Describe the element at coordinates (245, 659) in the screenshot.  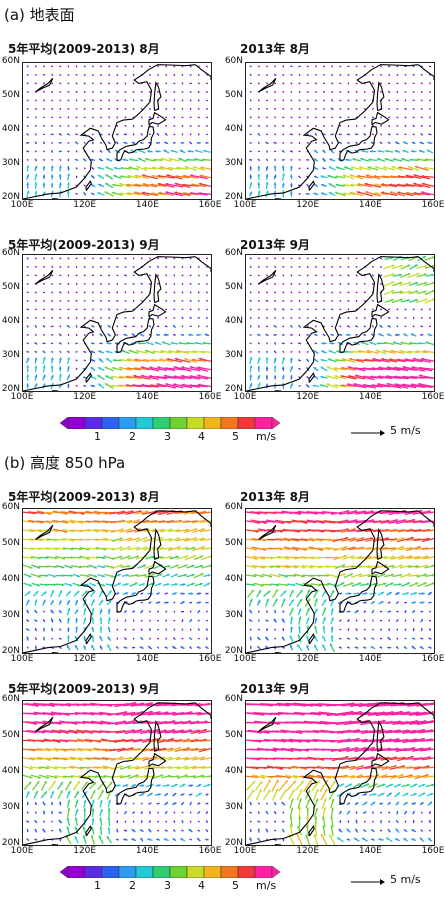
I see `longitude-label: 100E` at that location.